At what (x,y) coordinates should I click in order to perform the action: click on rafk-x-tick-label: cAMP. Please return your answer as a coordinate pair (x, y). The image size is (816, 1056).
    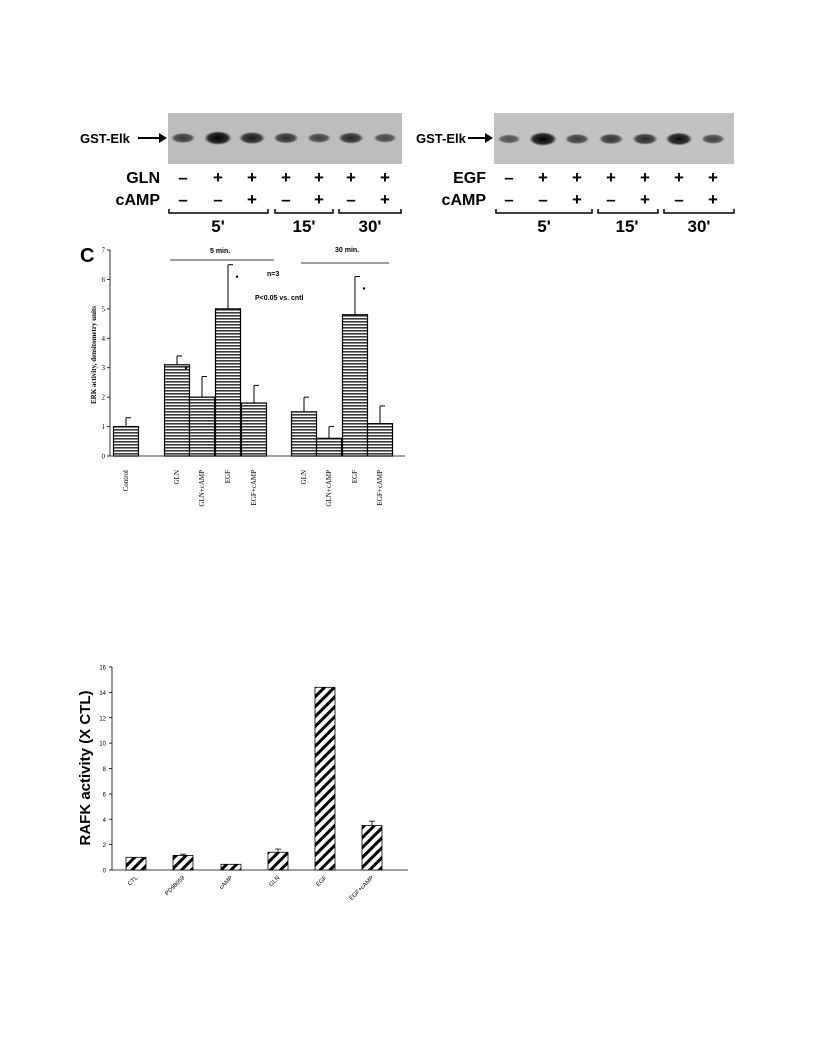
    Looking at the image, I should click on (227, 883).